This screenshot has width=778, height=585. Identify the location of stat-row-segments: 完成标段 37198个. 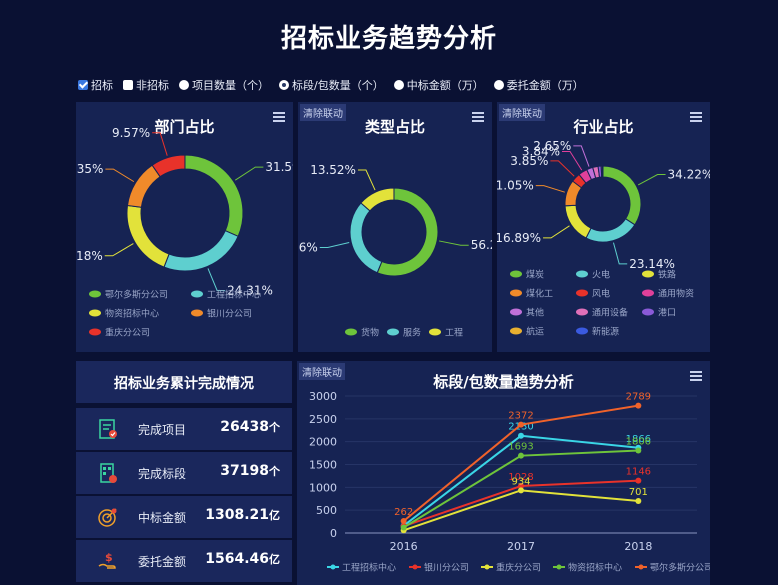
(184, 473).